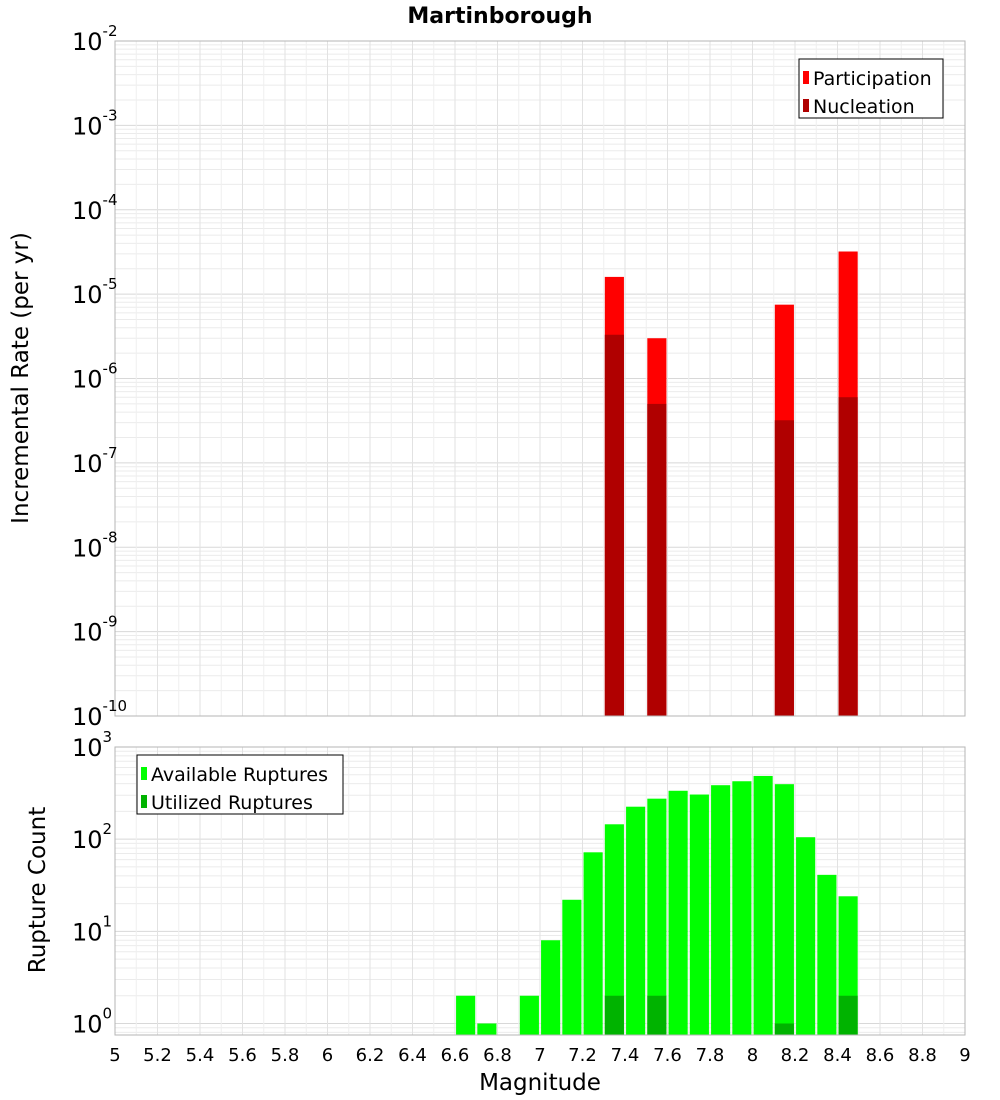 The width and height of the screenshot is (1000, 1100). I want to click on legend-label: Utilized Ruptures, so click(232, 803).